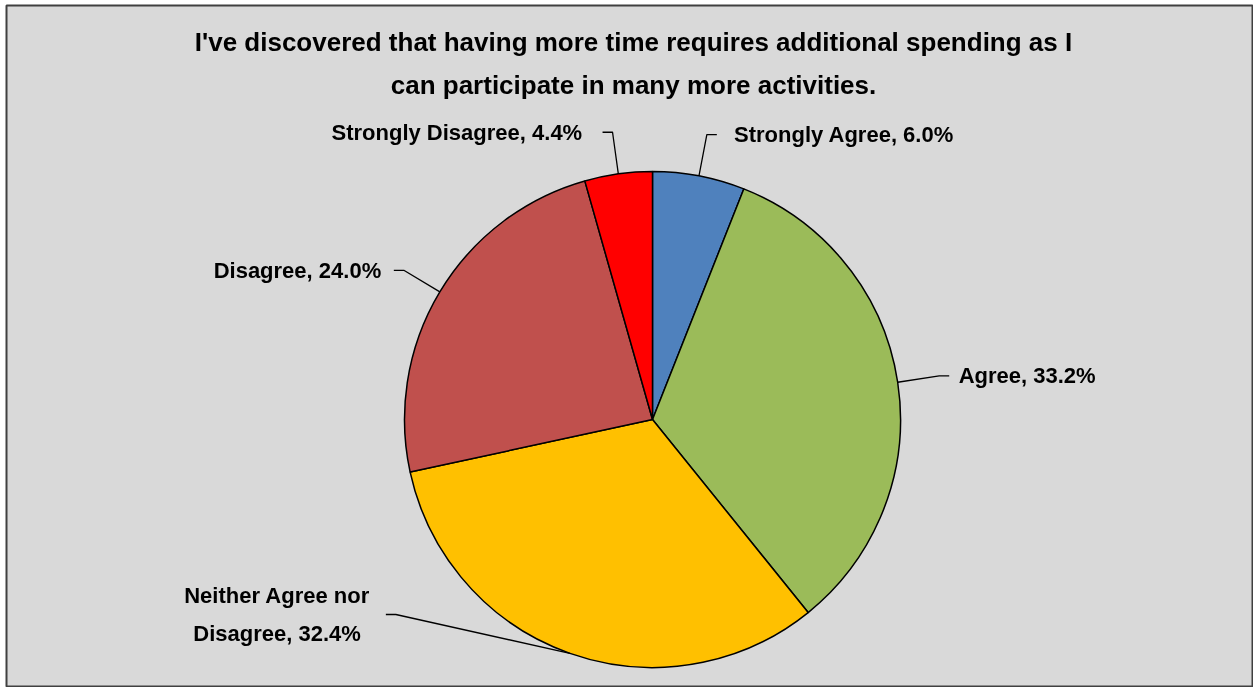 The width and height of the screenshot is (1253, 687). What do you see at coordinates (633, 63) in the screenshot?
I see `chart-title: I've discovered that having more time requires additional spending as I can participate in many more activities.` at bounding box center [633, 63].